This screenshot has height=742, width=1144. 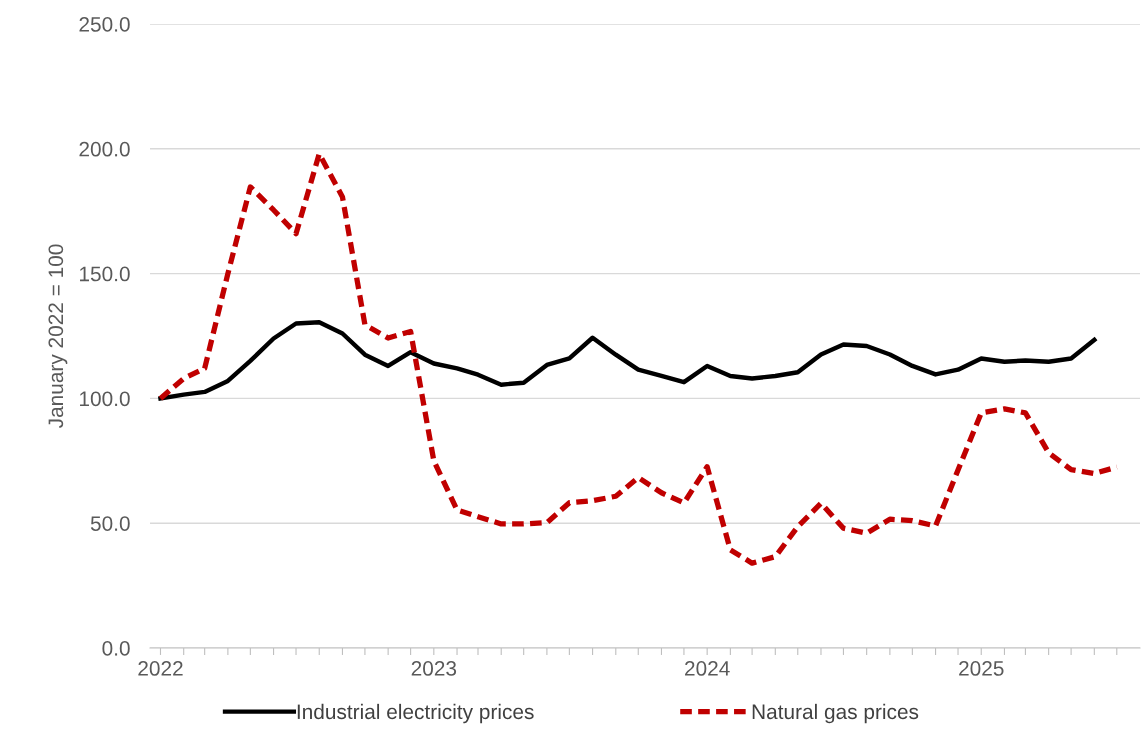 What do you see at coordinates (105, 399) in the screenshot?
I see `y-tick-label: 100.0` at bounding box center [105, 399].